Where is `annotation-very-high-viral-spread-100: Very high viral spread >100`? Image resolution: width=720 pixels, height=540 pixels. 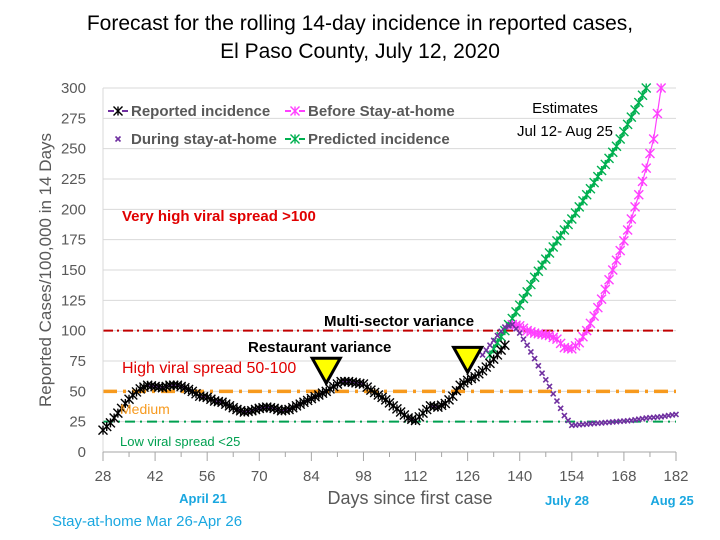 annotation-very-high-viral-spread-100: Very high viral spread >100 is located at coordinates (219, 216).